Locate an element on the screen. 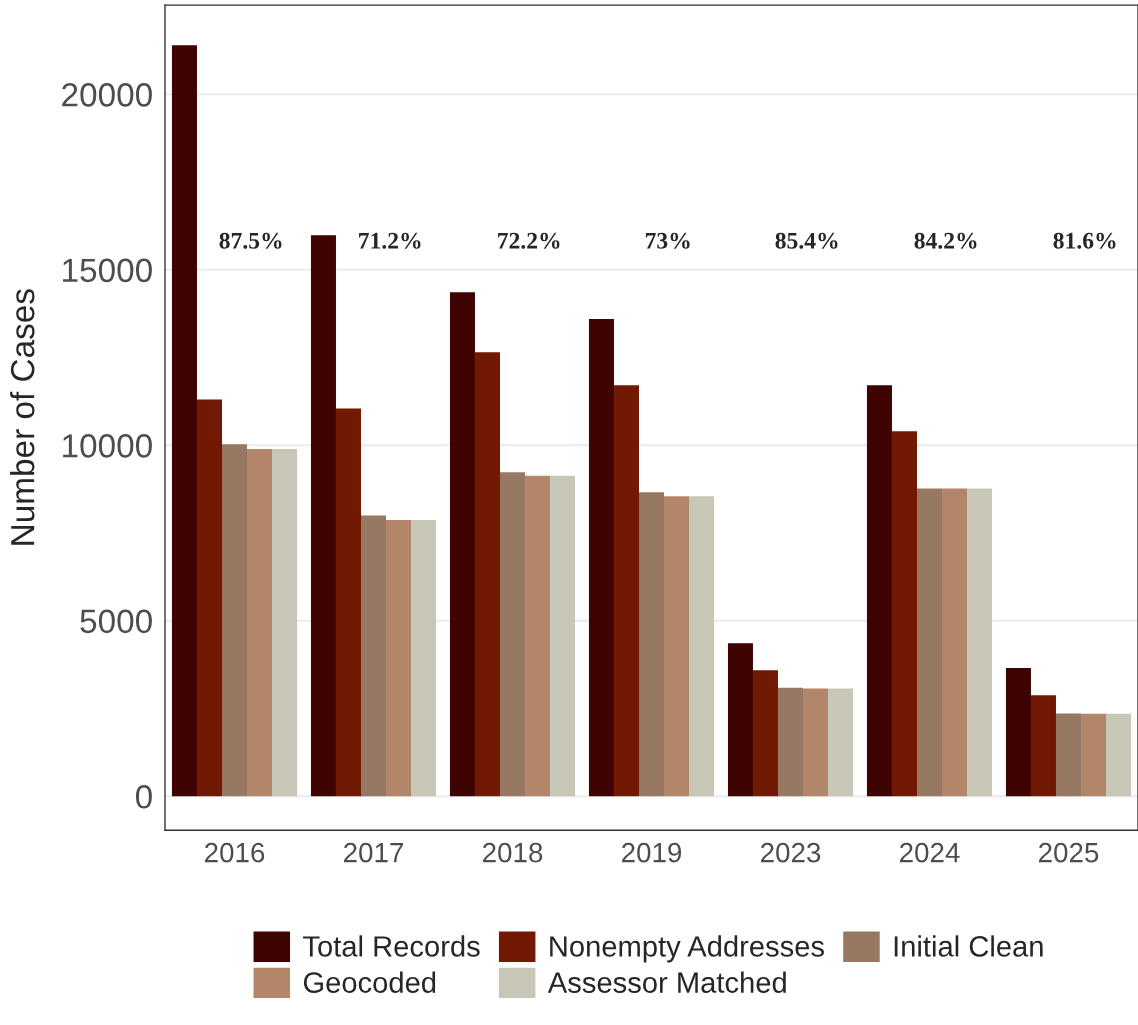 The width and height of the screenshot is (1138, 1025). legend-label: Geocoded is located at coordinates (369, 982).